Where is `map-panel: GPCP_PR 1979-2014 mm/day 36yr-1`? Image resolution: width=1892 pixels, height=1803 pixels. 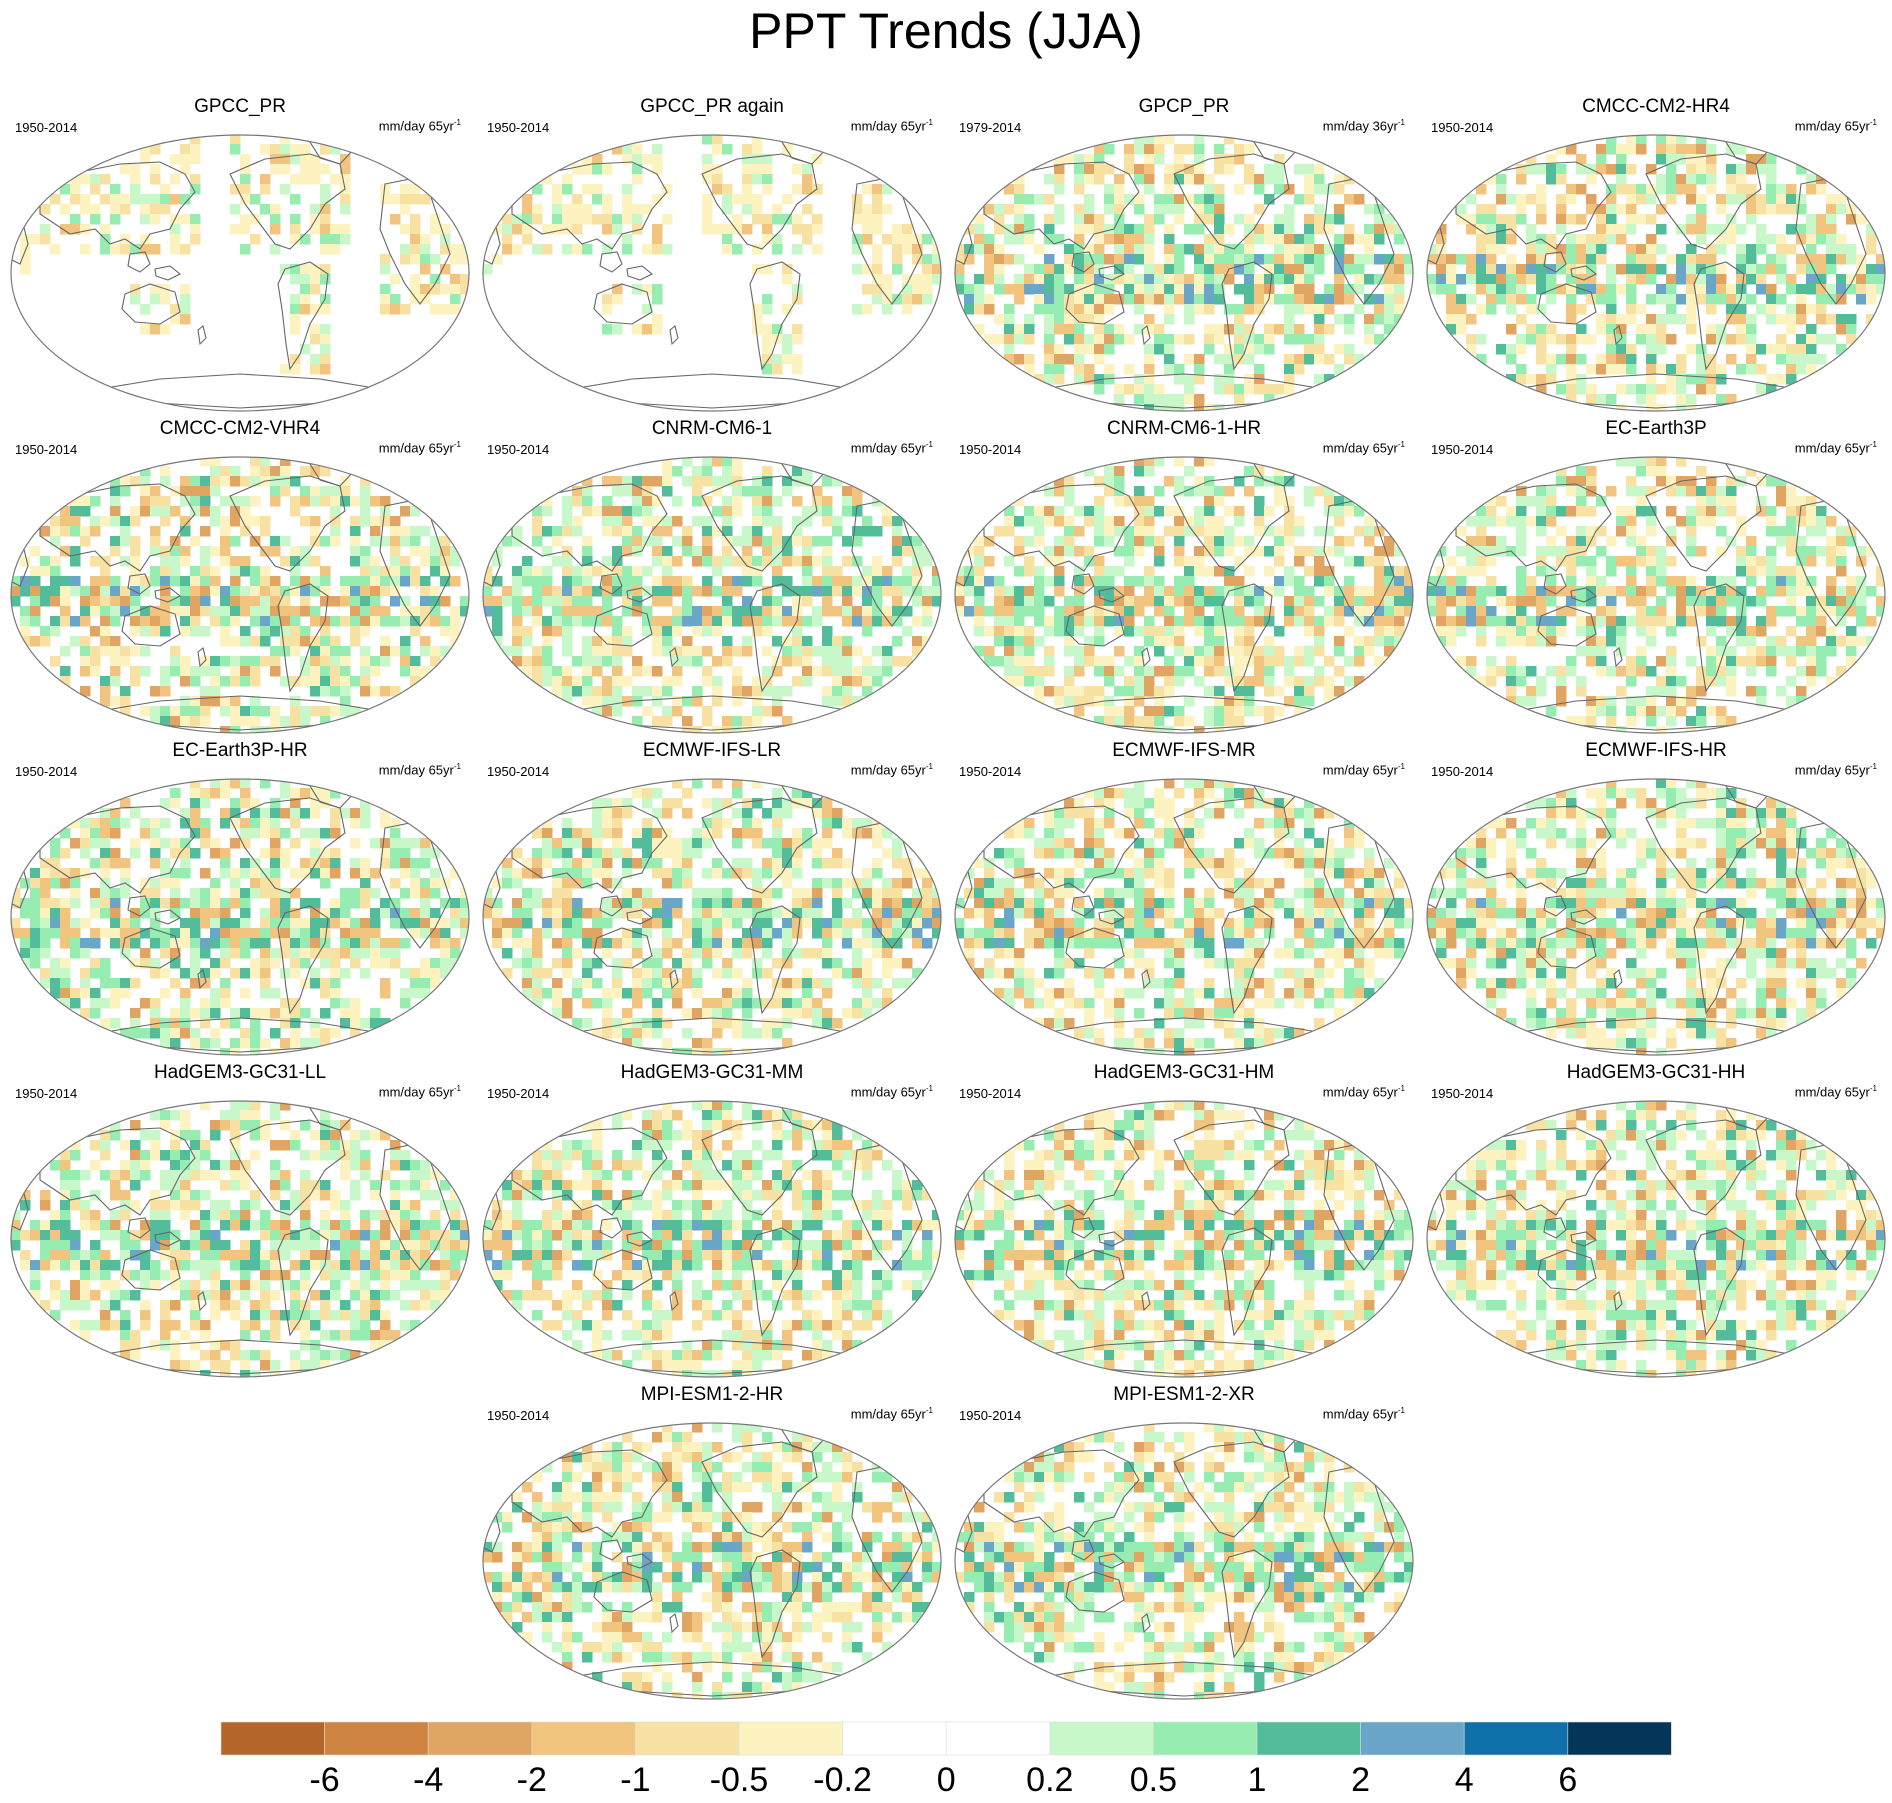 map-panel: GPCP_PR 1979-2014 mm/day 36yr-1 is located at coordinates (1184, 256).